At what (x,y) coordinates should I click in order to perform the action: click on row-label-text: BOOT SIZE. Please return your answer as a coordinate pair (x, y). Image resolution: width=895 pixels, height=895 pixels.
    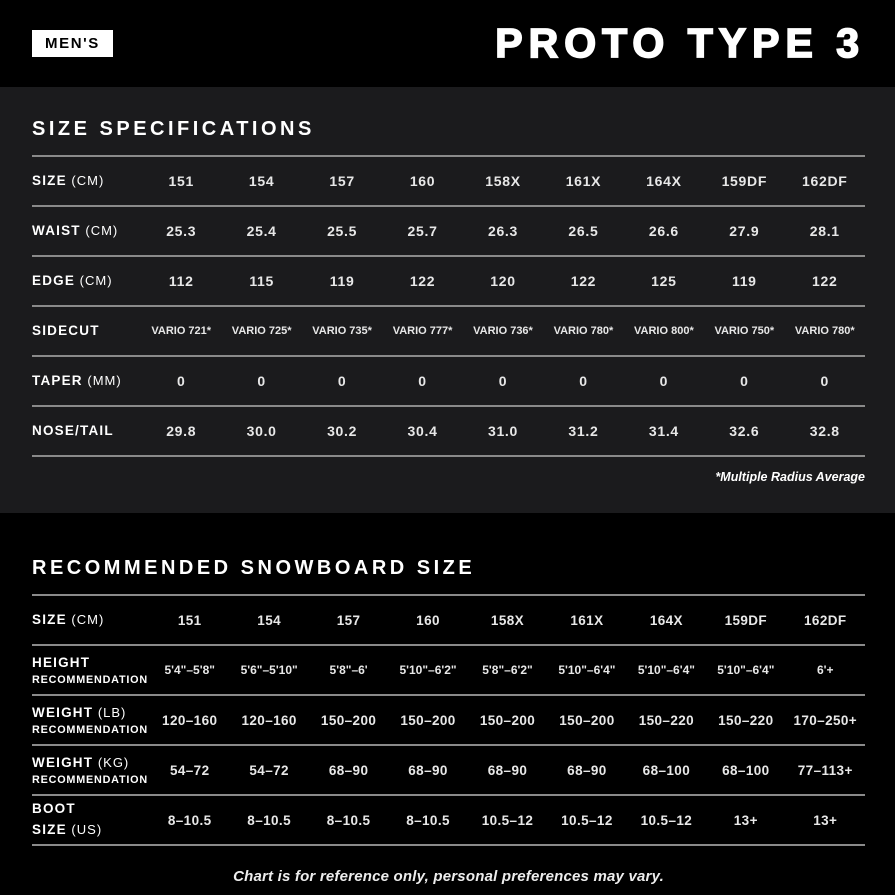
    Looking at the image, I should click on (54, 819).